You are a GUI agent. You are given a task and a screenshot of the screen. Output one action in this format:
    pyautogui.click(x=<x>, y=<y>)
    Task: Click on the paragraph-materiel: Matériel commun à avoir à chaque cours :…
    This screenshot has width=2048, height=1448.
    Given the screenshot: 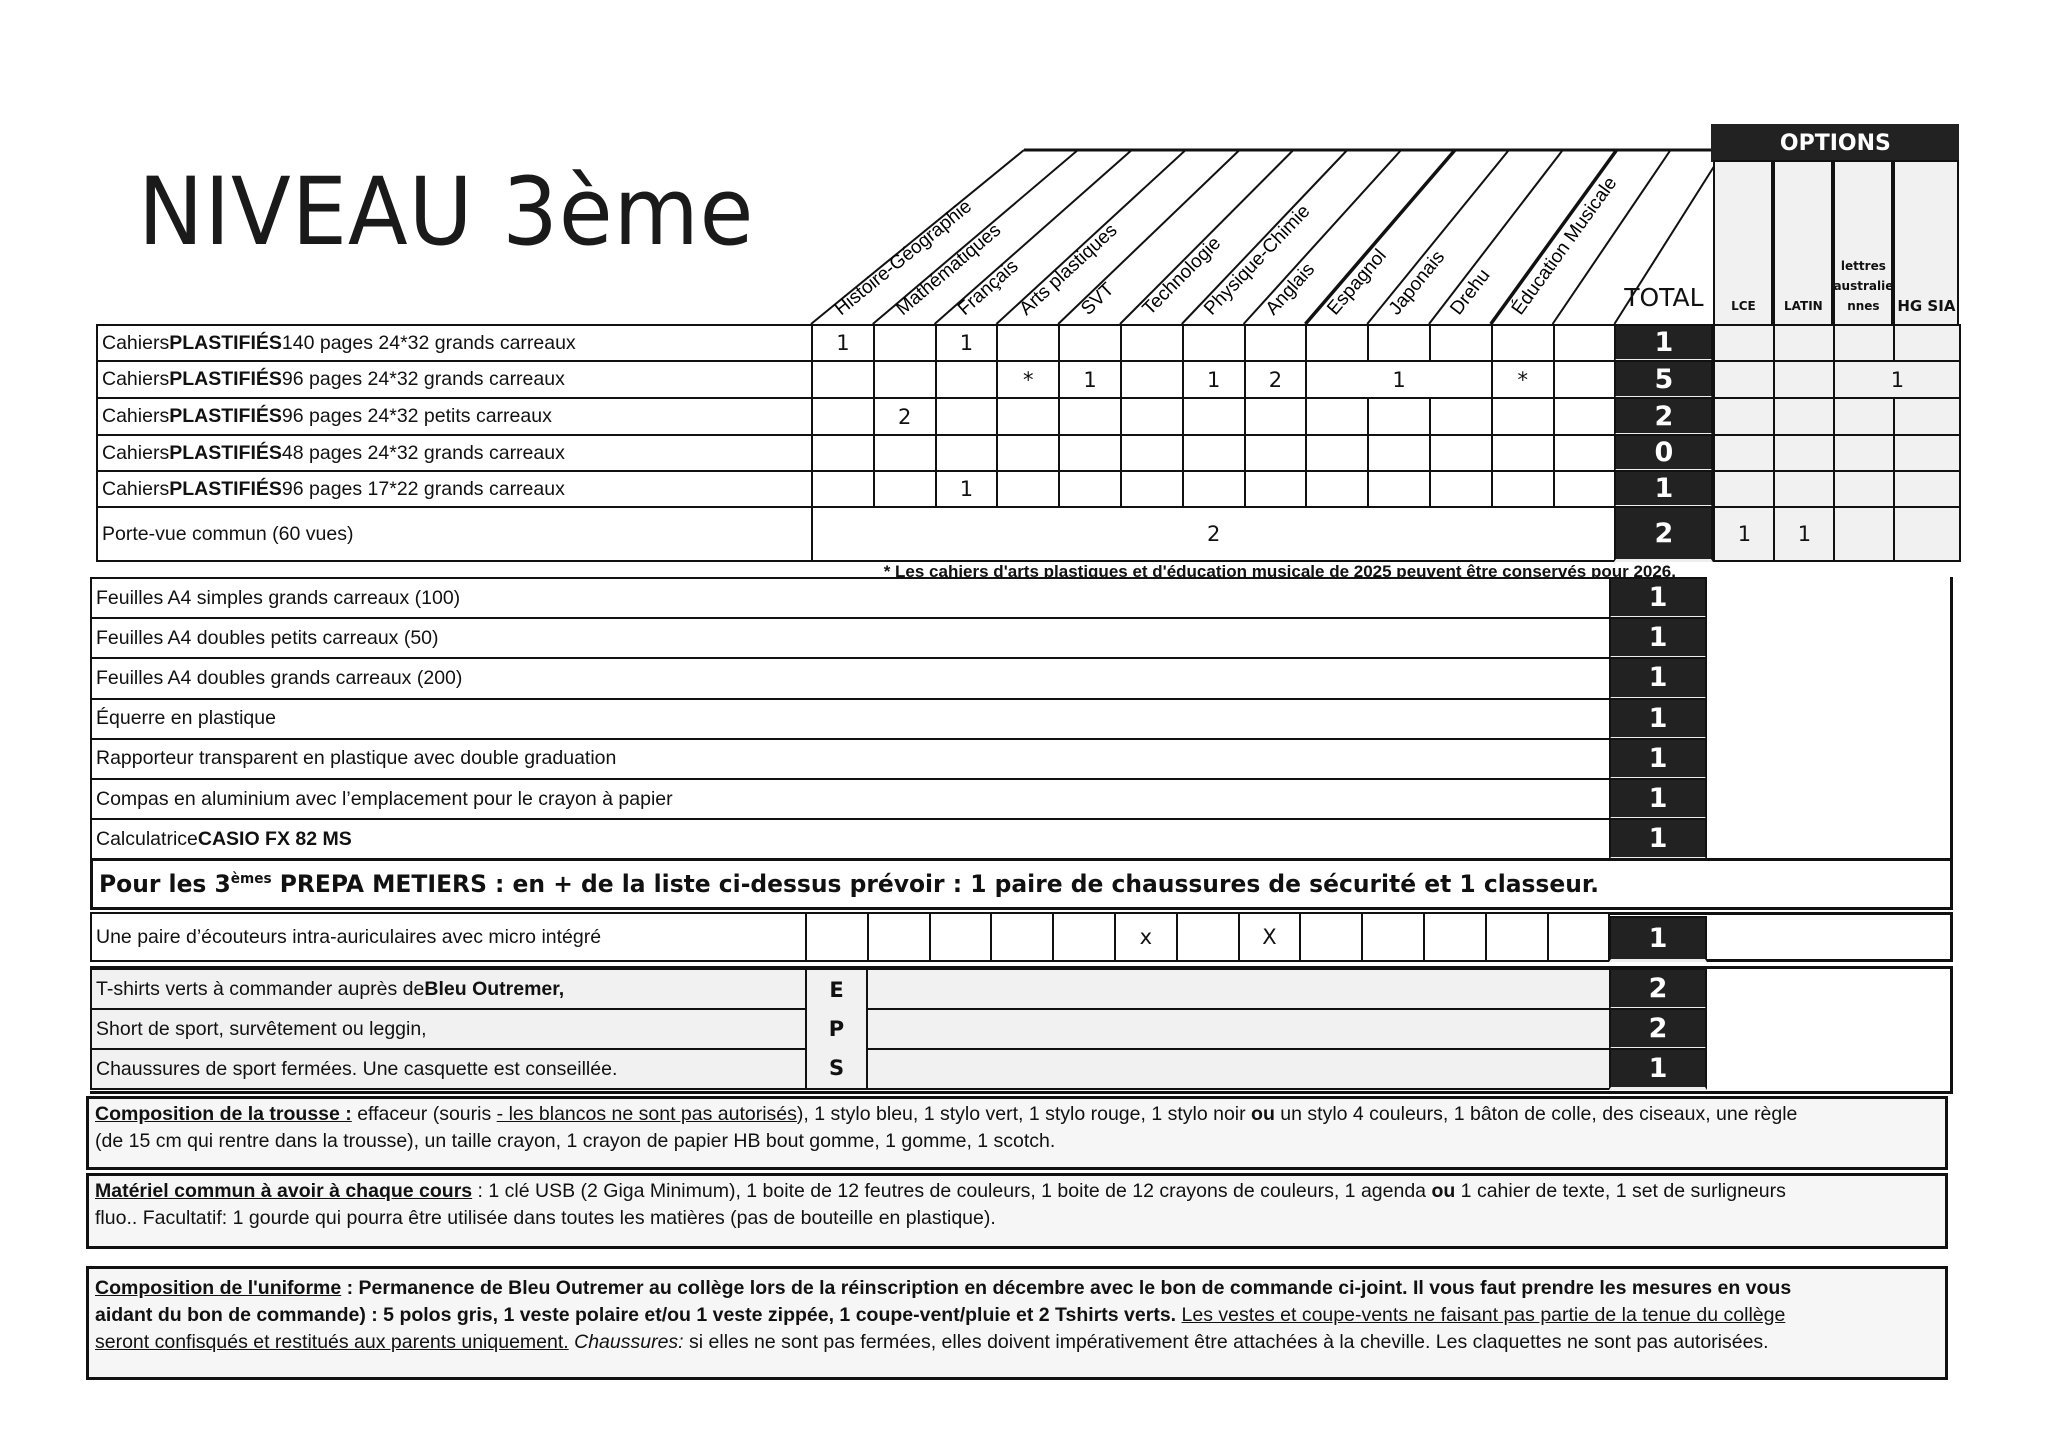 What is the action you would take?
    pyautogui.click(x=1017, y=1211)
    